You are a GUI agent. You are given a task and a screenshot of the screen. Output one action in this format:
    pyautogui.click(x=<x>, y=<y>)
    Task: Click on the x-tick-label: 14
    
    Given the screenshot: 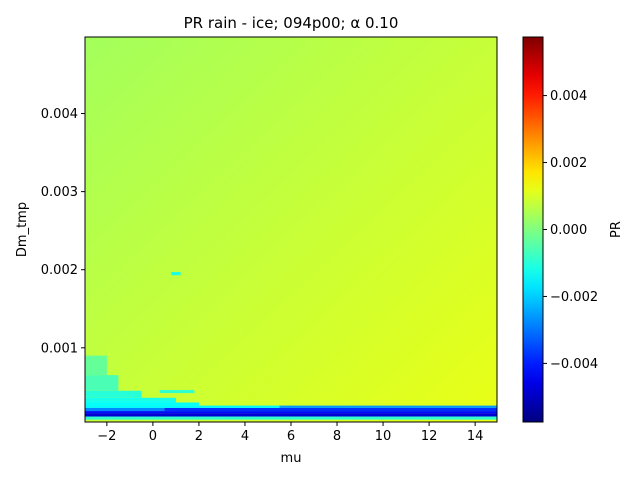 What is the action you would take?
    pyautogui.click(x=475, y=436)
    